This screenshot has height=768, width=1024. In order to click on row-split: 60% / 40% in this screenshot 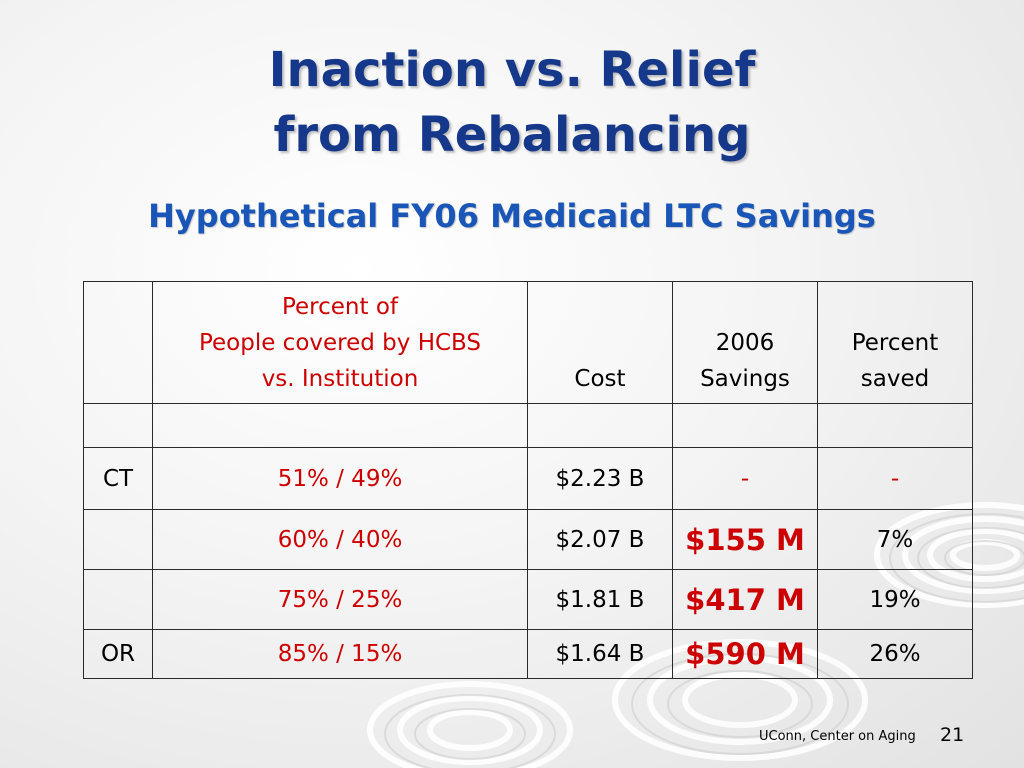, I will do `click(340, 539)`.